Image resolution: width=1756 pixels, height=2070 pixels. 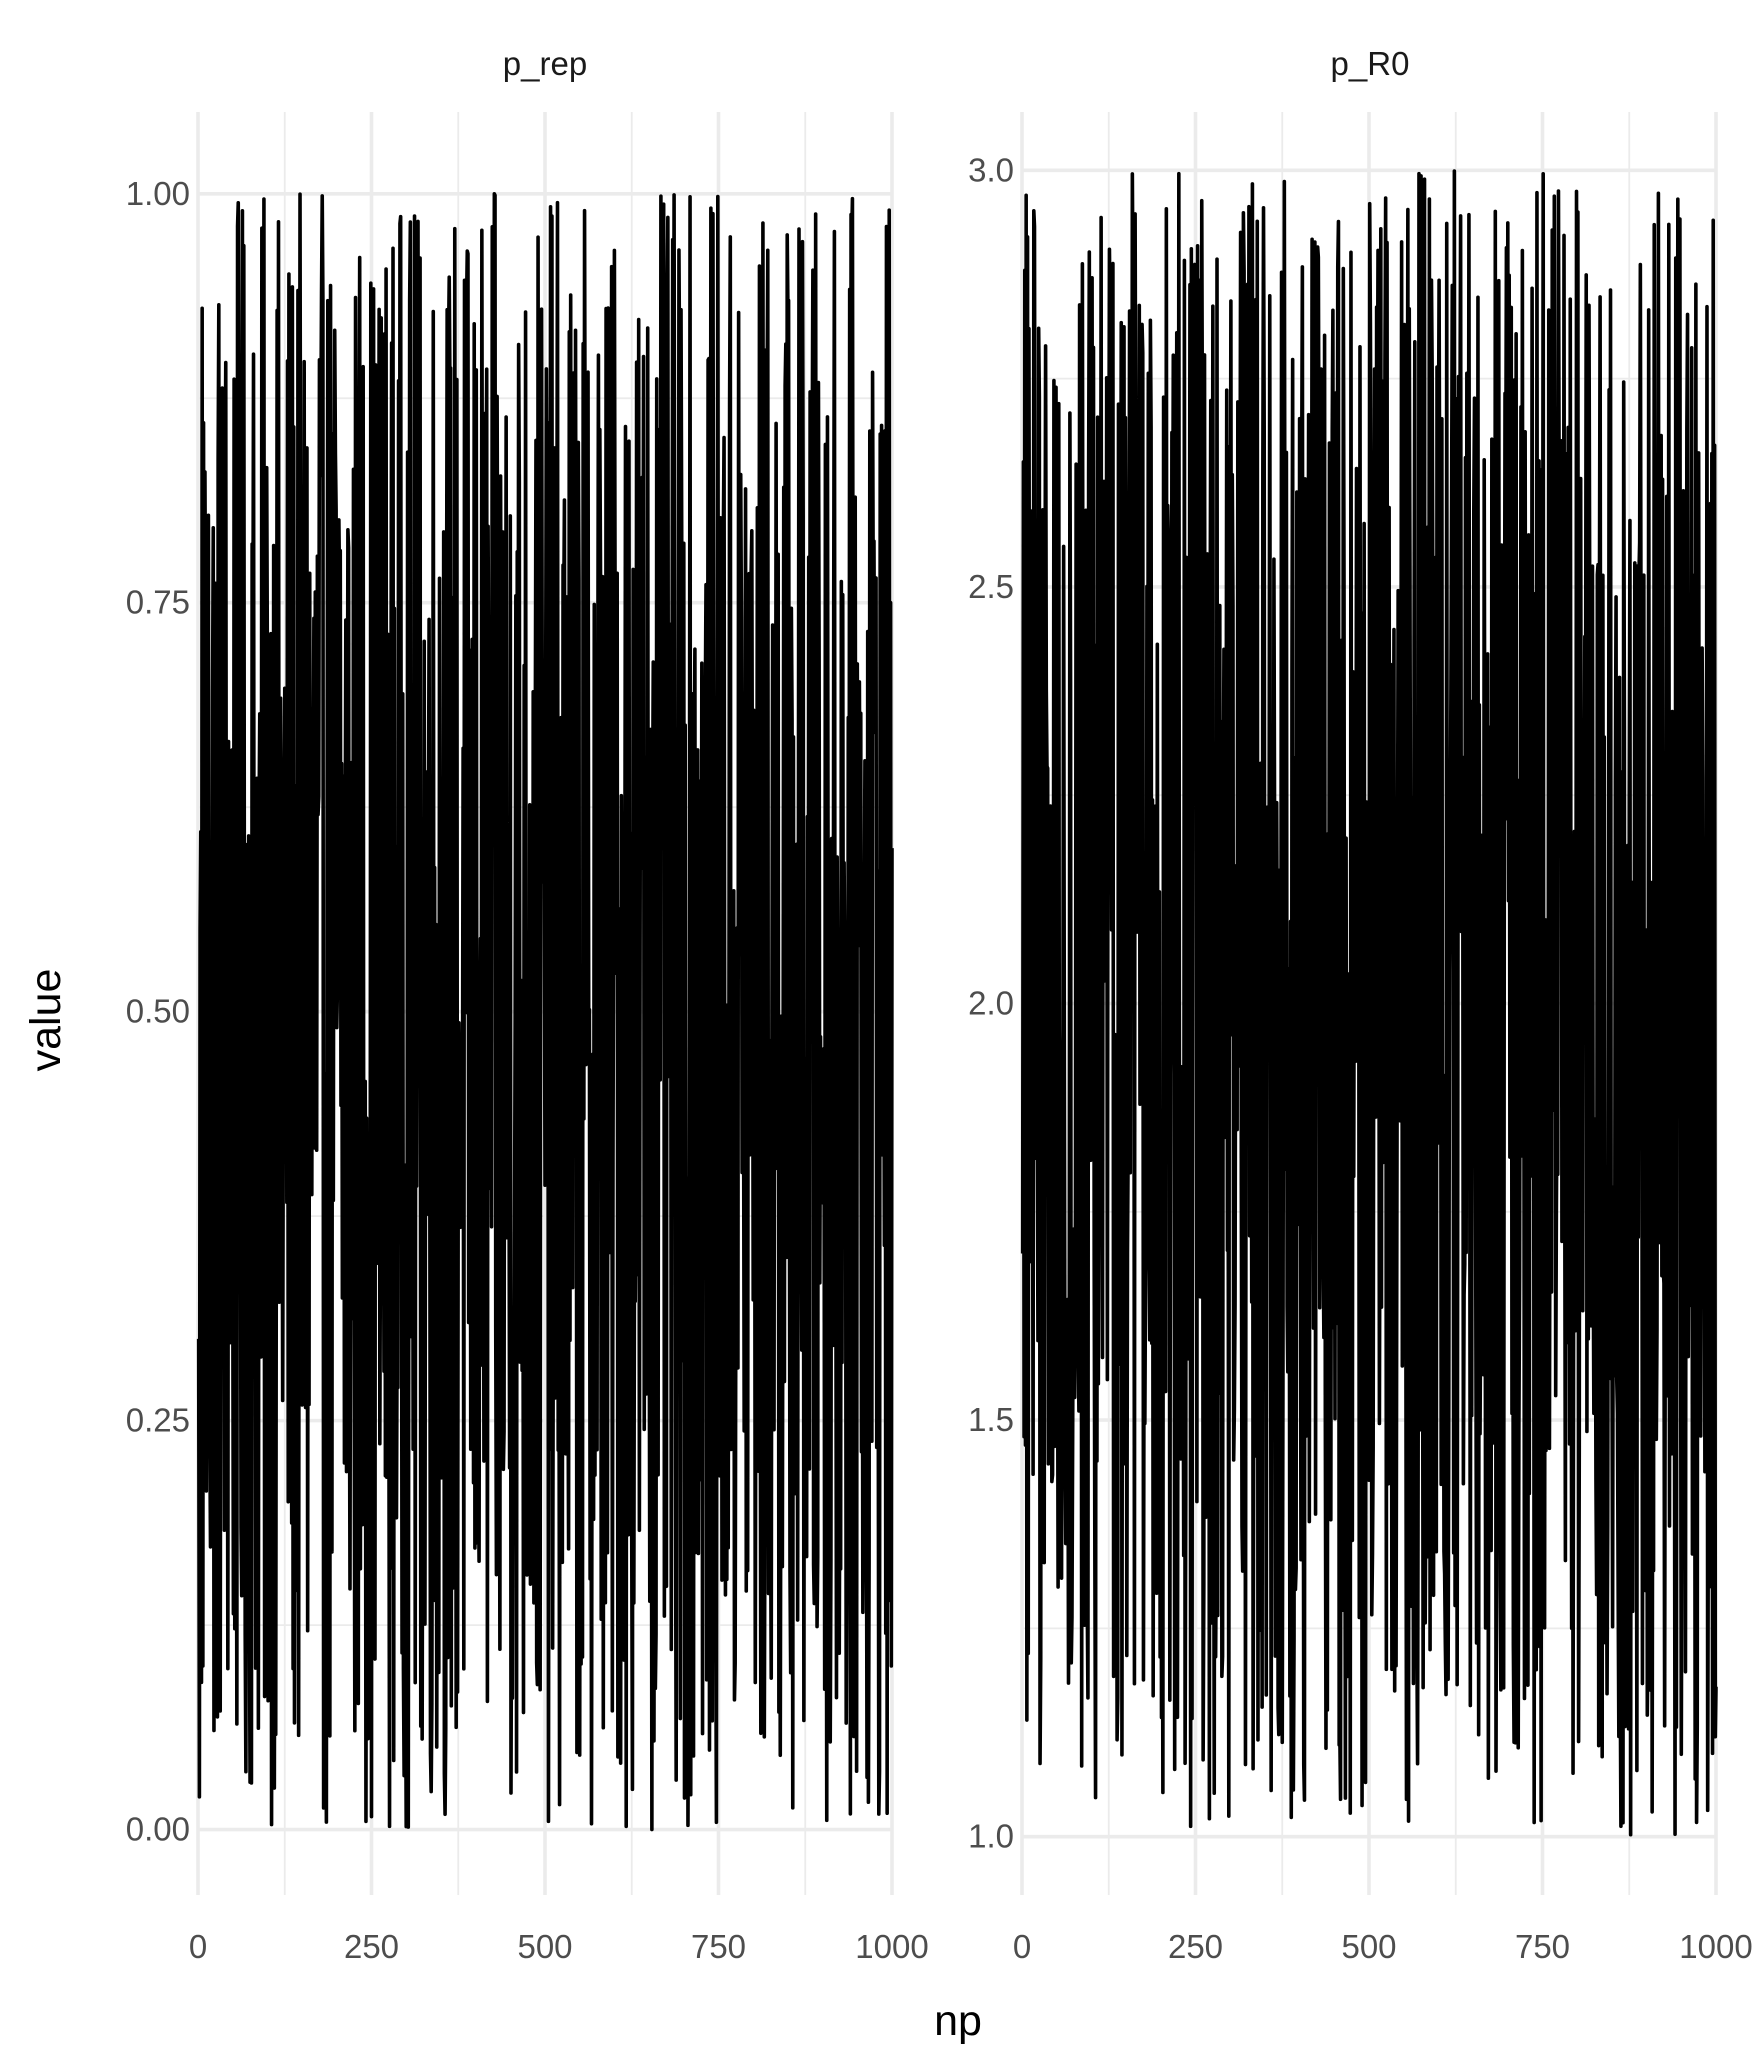 I want to click on panel-p-rep-y-ticks: 0.00 0.25 0.50 0.75 1.00, so click(x=158, y=1011).